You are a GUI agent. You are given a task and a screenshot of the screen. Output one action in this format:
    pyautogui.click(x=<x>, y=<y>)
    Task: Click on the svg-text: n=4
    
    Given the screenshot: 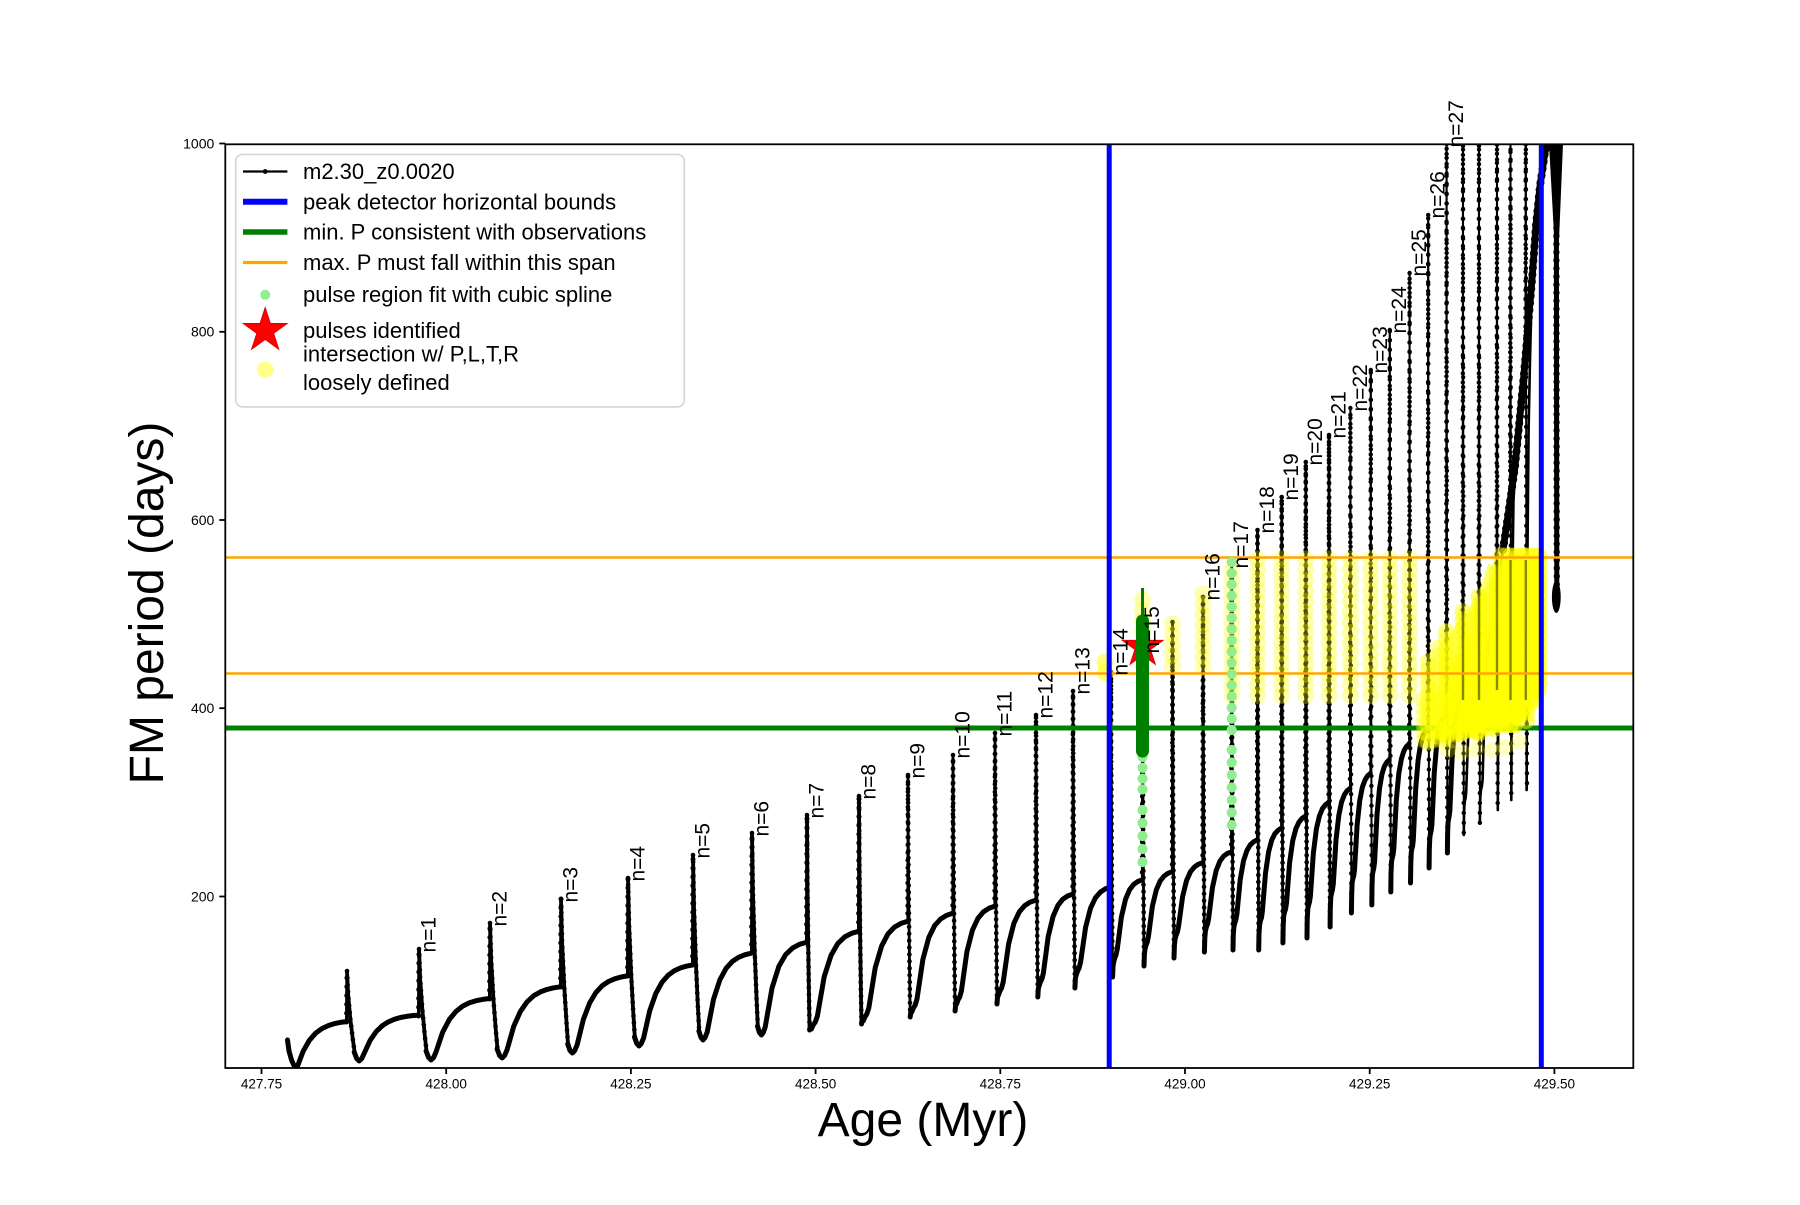 What is the action you would take?
    pyautogui.click(x=637, y=864)
    